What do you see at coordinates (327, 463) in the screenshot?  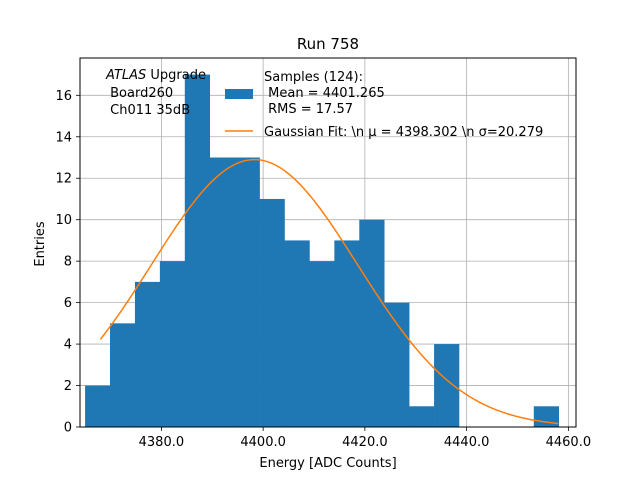 I see `x-axis-label: Energy [ADC Counts]` at bounding box center [327, 463].